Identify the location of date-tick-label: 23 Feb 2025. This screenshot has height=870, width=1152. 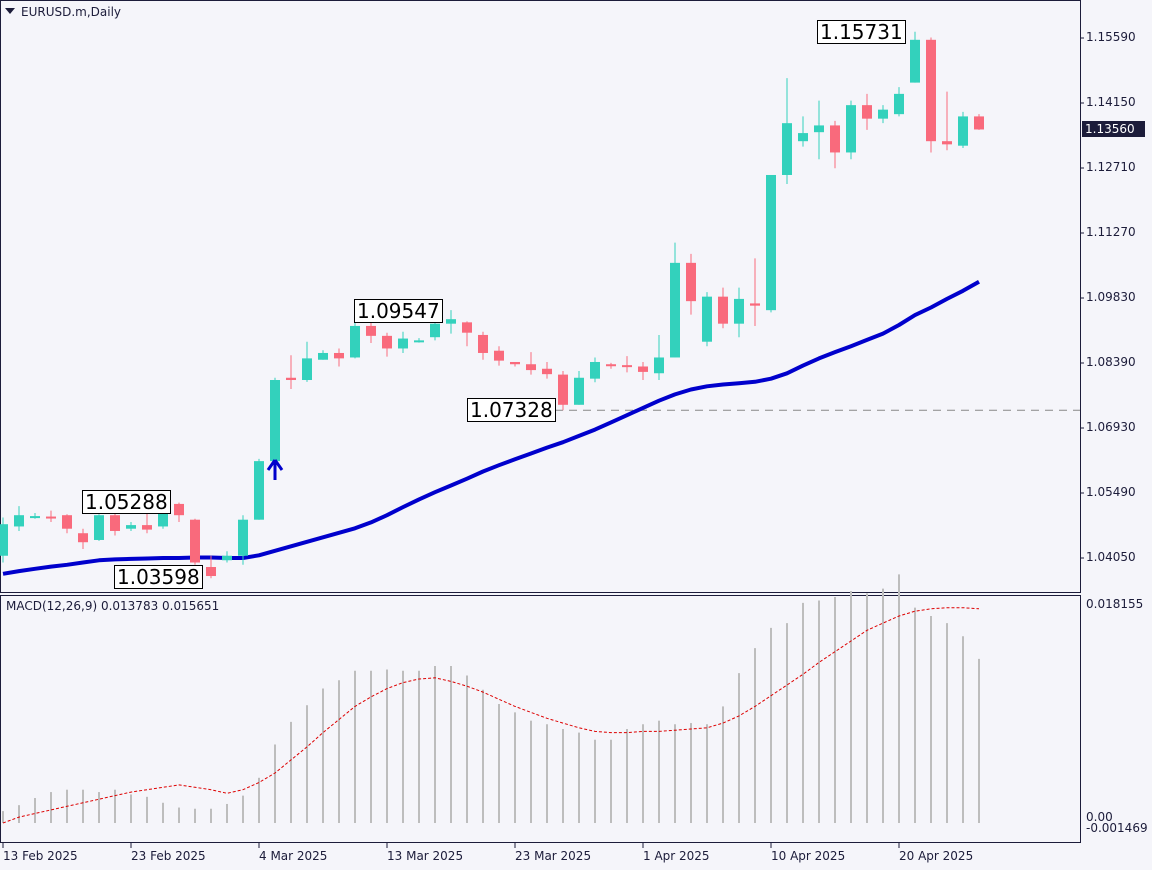
(168, 856).